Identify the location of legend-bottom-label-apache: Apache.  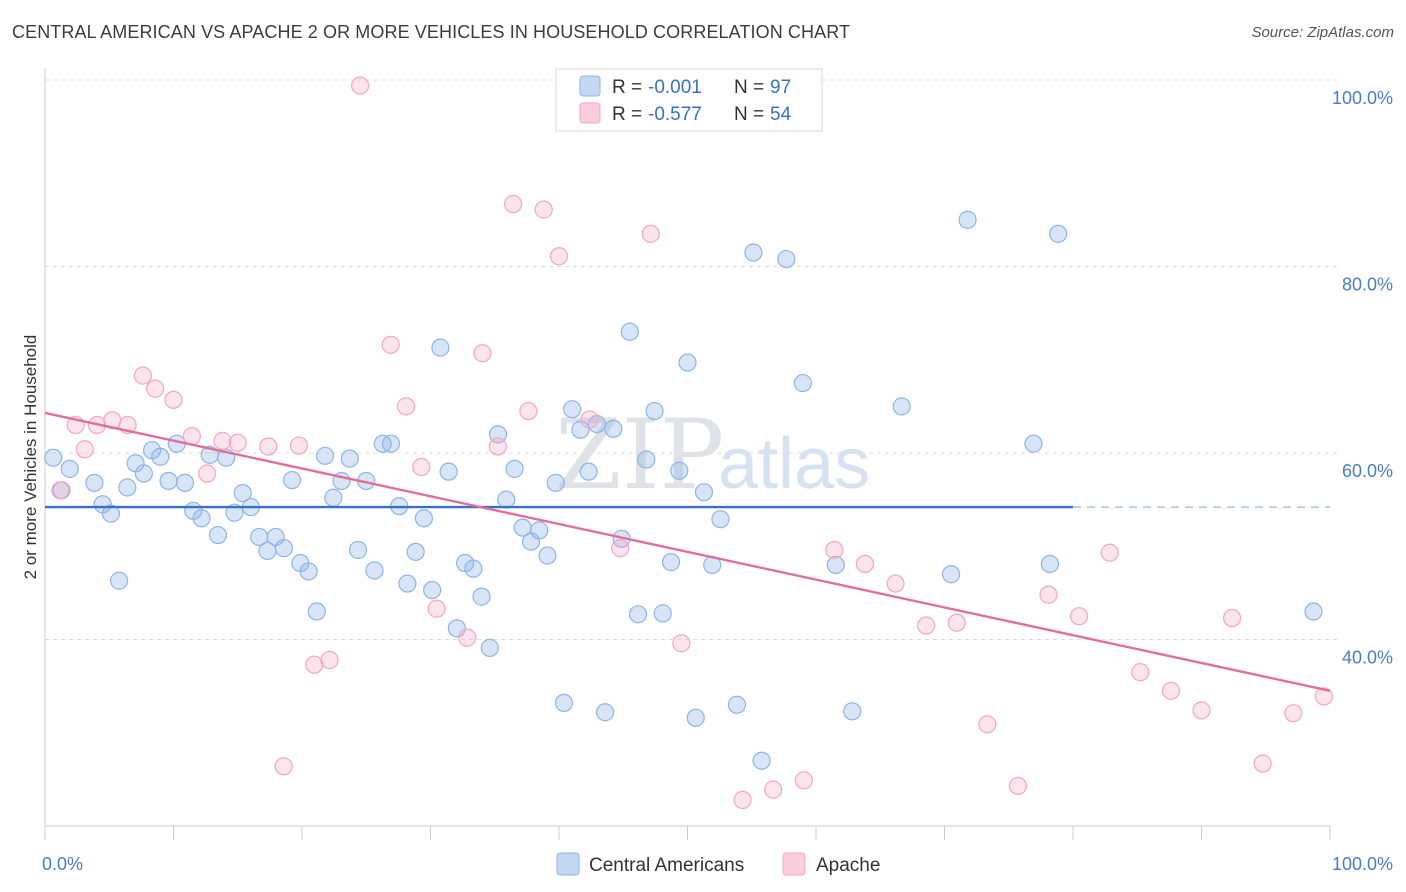
(848, 865).